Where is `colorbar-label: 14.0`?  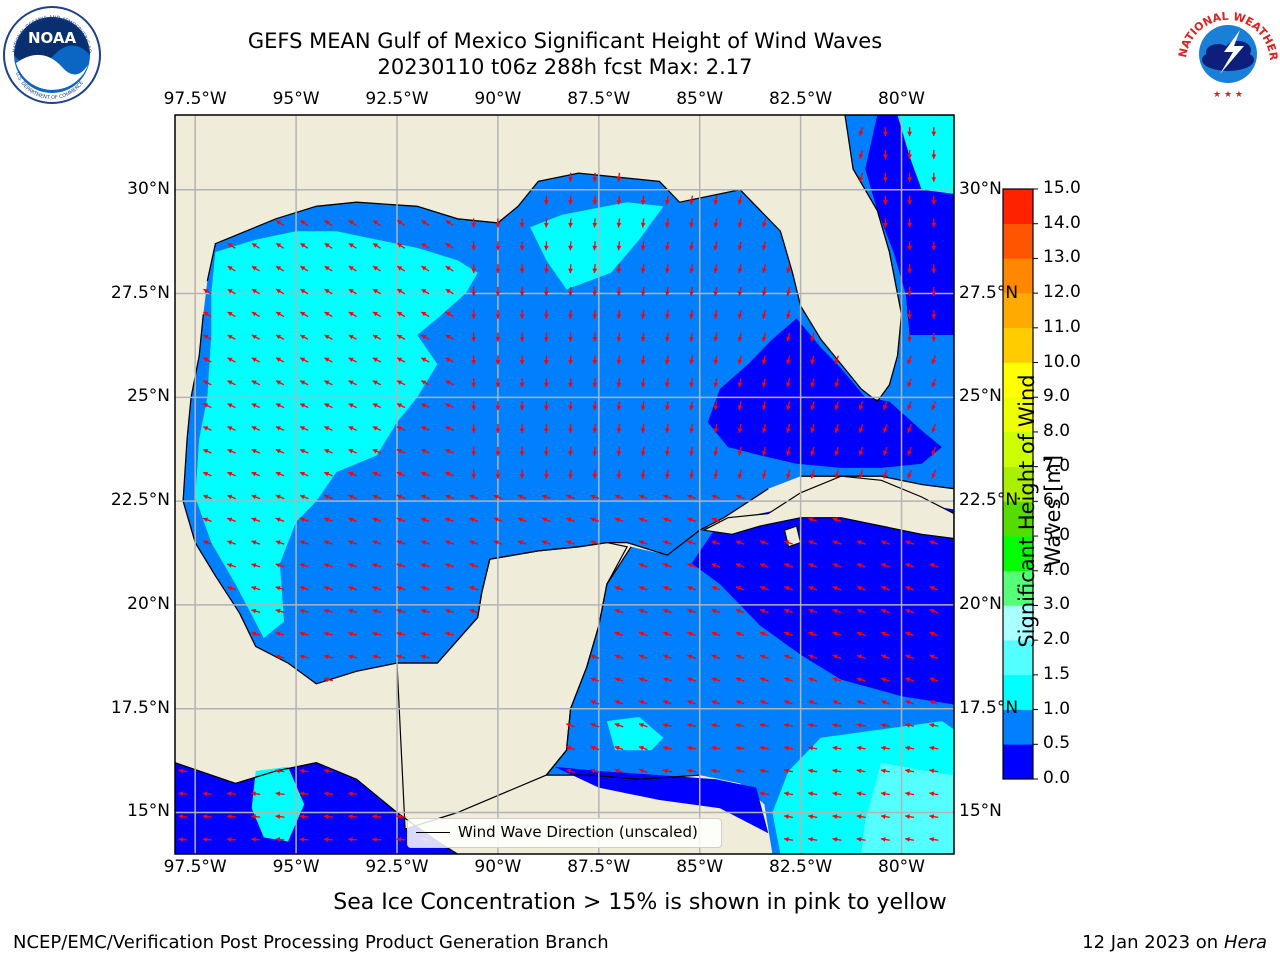
colorbar-label: 14.0 is located at coordinates (1062, 222).